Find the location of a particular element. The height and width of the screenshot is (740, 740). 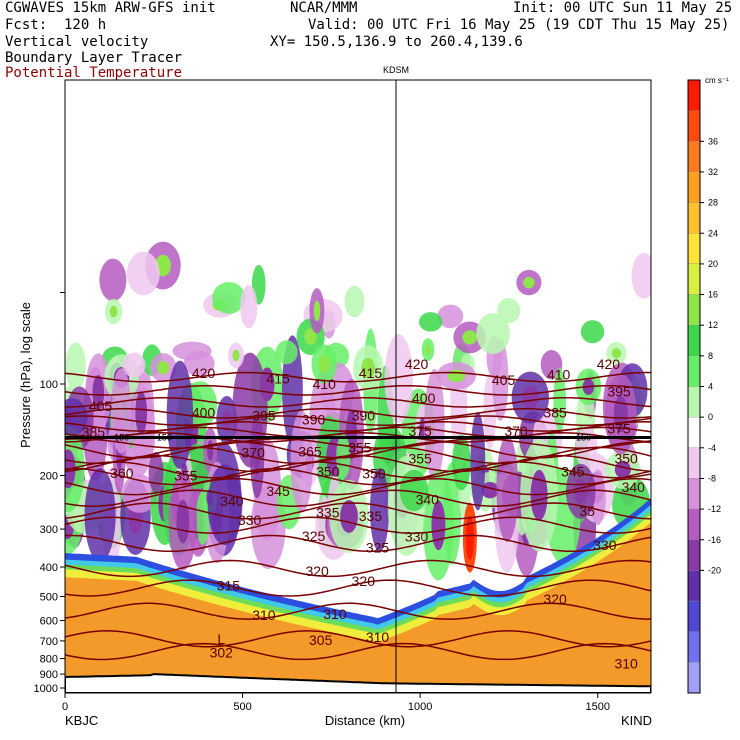

theta-label: 385 is located at coordinates (94, 432).